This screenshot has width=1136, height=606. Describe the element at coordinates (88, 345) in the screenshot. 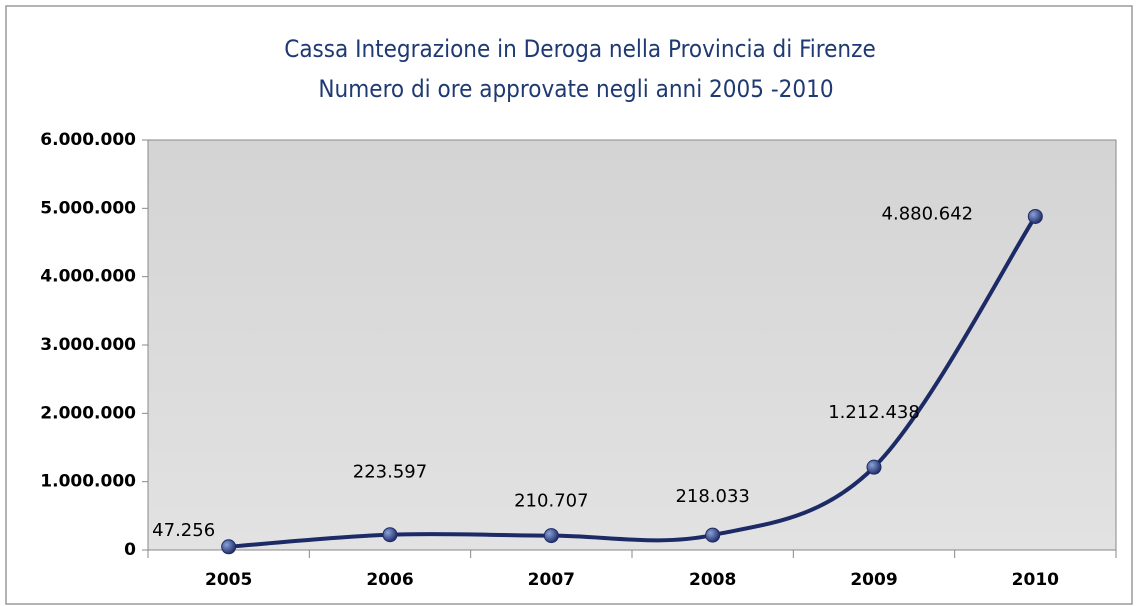

I see `y-tick-label: 3.000.000` at that location.